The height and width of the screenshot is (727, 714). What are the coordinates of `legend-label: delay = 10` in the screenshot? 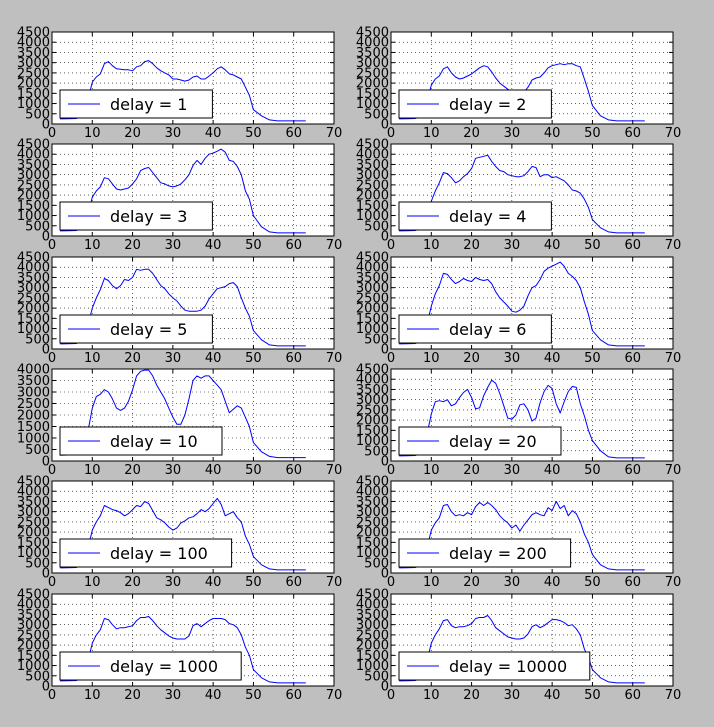 It's located at (154, 441).